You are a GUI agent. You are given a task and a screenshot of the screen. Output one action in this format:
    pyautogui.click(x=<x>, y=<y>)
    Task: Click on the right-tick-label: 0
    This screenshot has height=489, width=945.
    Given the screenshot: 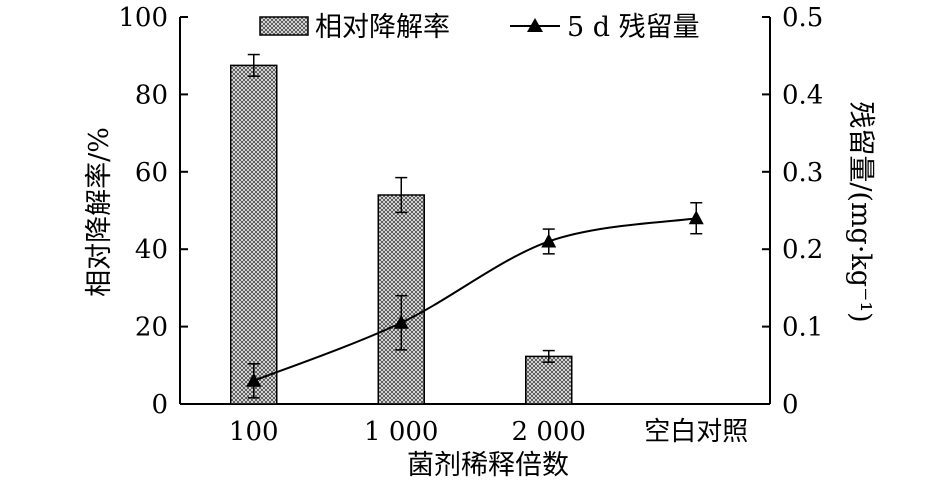 What is the action you would take?
    pyautogui.click(x=790, y=405)
    